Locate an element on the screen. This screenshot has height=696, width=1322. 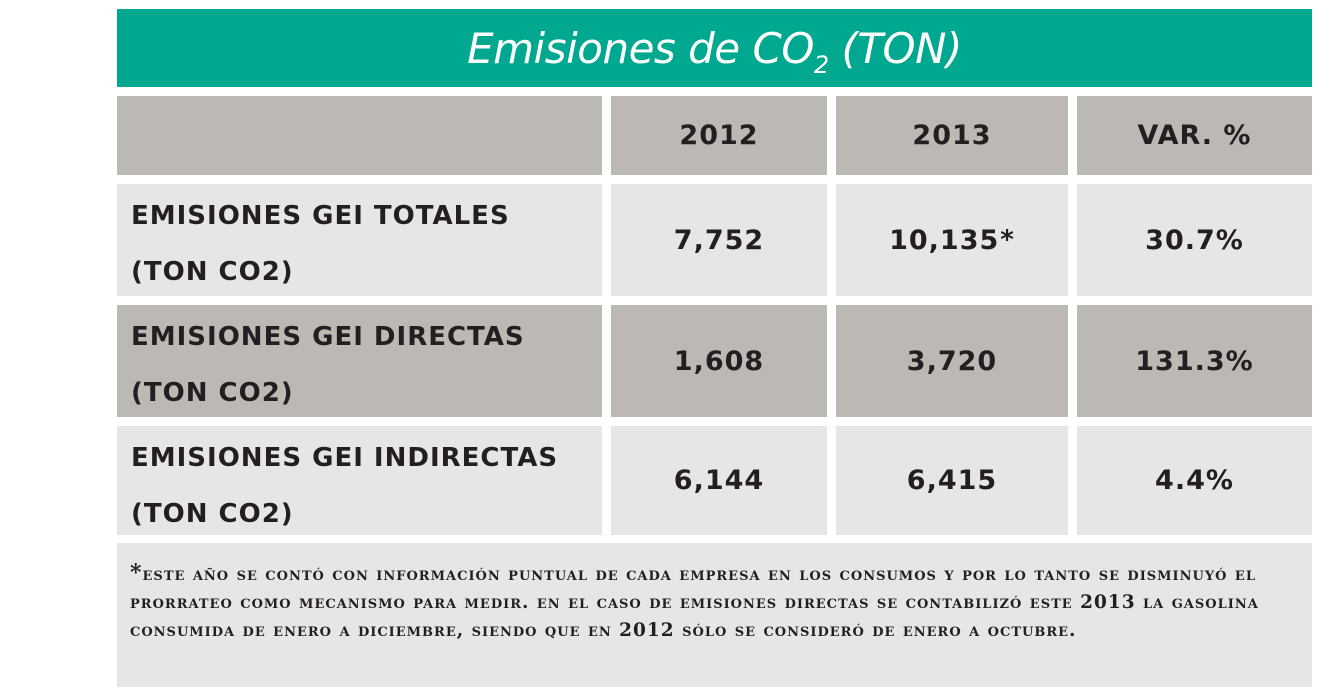
header-2012: 2012 is located at coordinates (719, 135).